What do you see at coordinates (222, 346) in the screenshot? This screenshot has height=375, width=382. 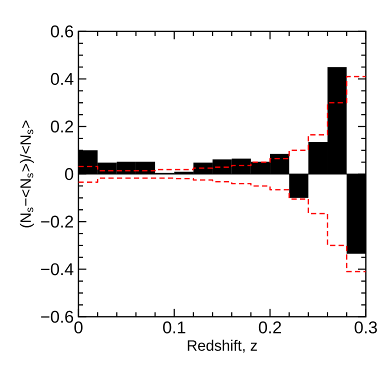 I see `x-axis-title: Redshift, z` at bounding box center [222, 346].